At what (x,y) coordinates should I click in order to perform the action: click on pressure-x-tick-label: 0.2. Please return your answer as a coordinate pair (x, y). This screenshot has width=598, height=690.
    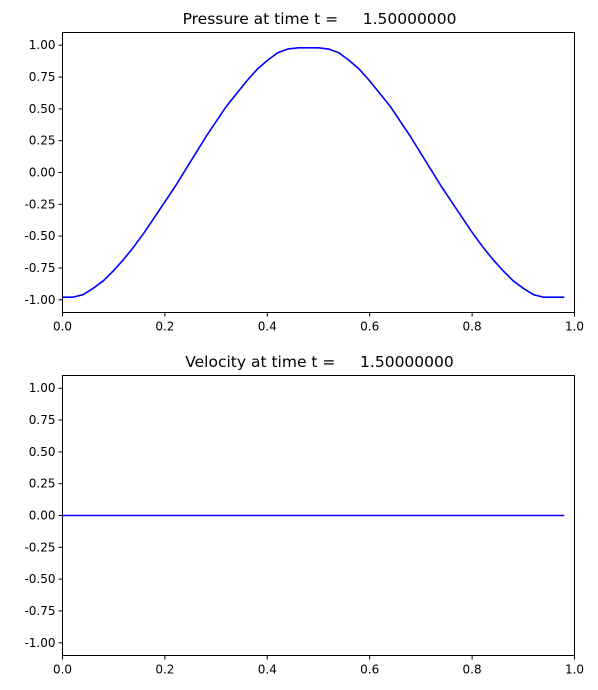
    Looking at the image, I should click on (164, 327).